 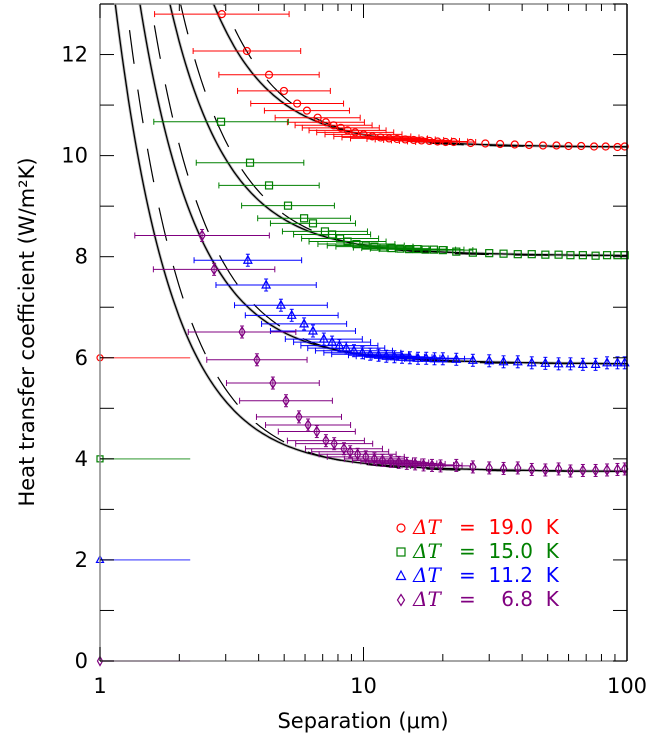 What do you see at coordinates (391, 188) in the screenshot?
I see `series-square` at bounding box center [391, 188].